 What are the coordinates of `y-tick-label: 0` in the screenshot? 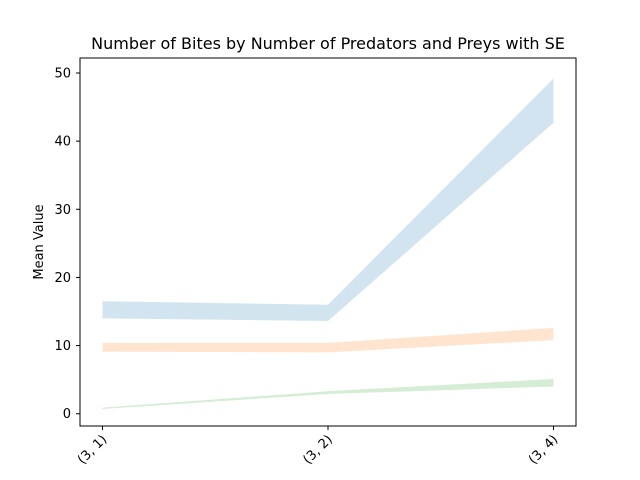 It's located at (67, 414).